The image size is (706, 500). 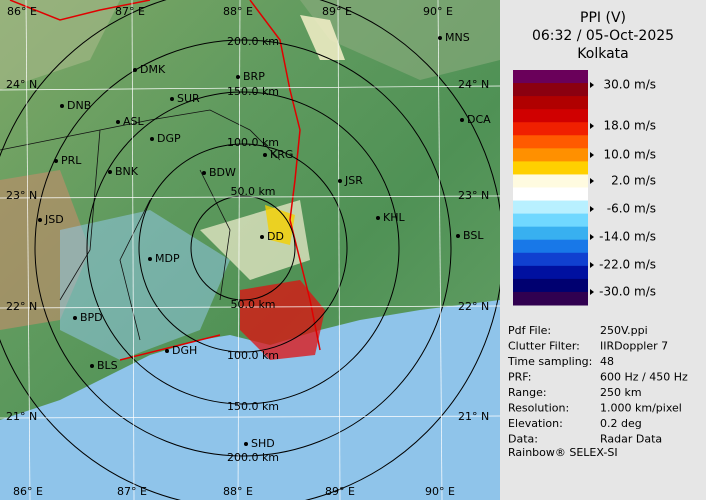 I want to click on scale-label: -14.0 m/s, so click(x=627, y=237).